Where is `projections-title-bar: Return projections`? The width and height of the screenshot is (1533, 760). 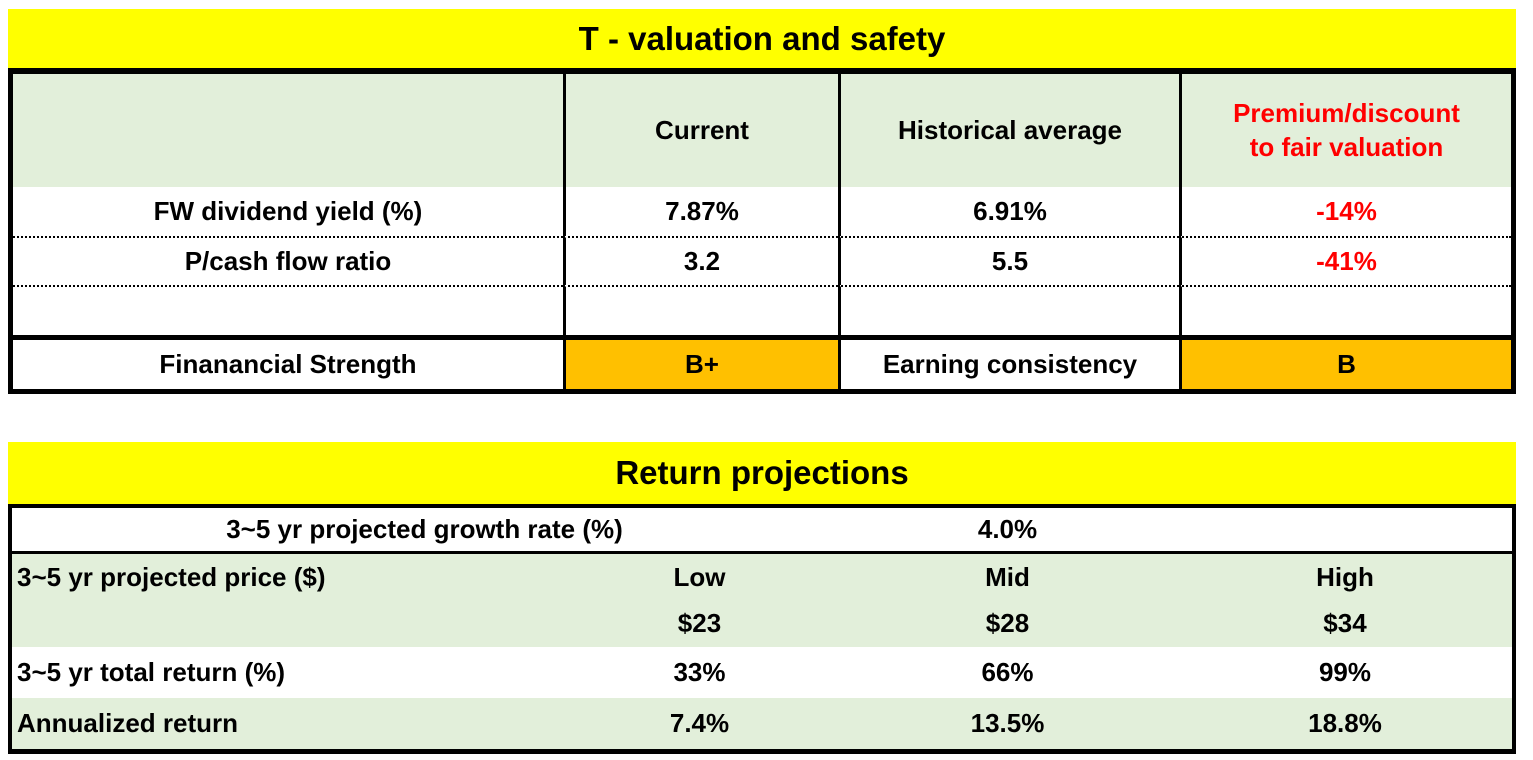
projections-title-bar: Return projections is located at coordinates (762, 473).